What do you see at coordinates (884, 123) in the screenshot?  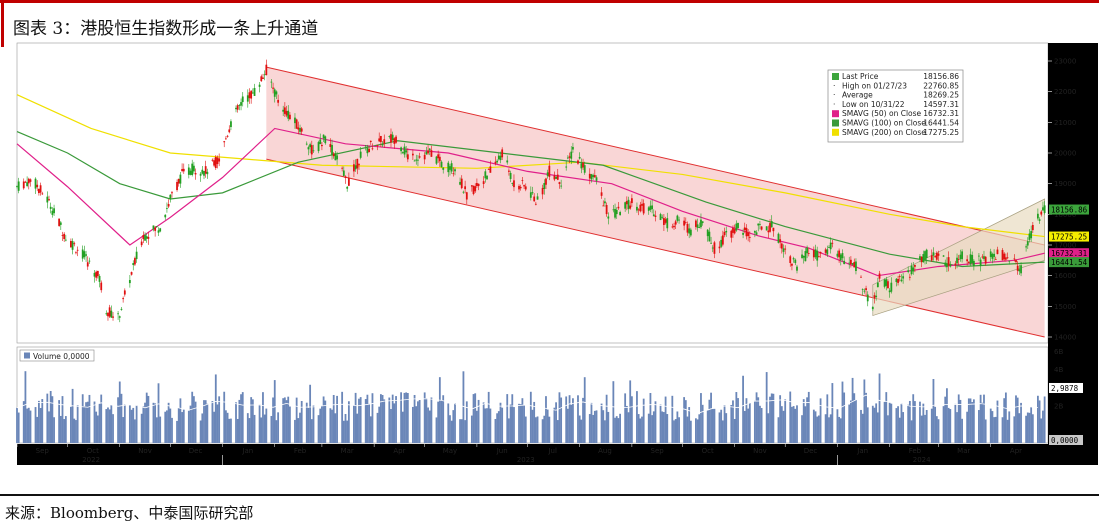 I see `legend-label: SMAVG (100) on Close` at bounding box center [884, 123].